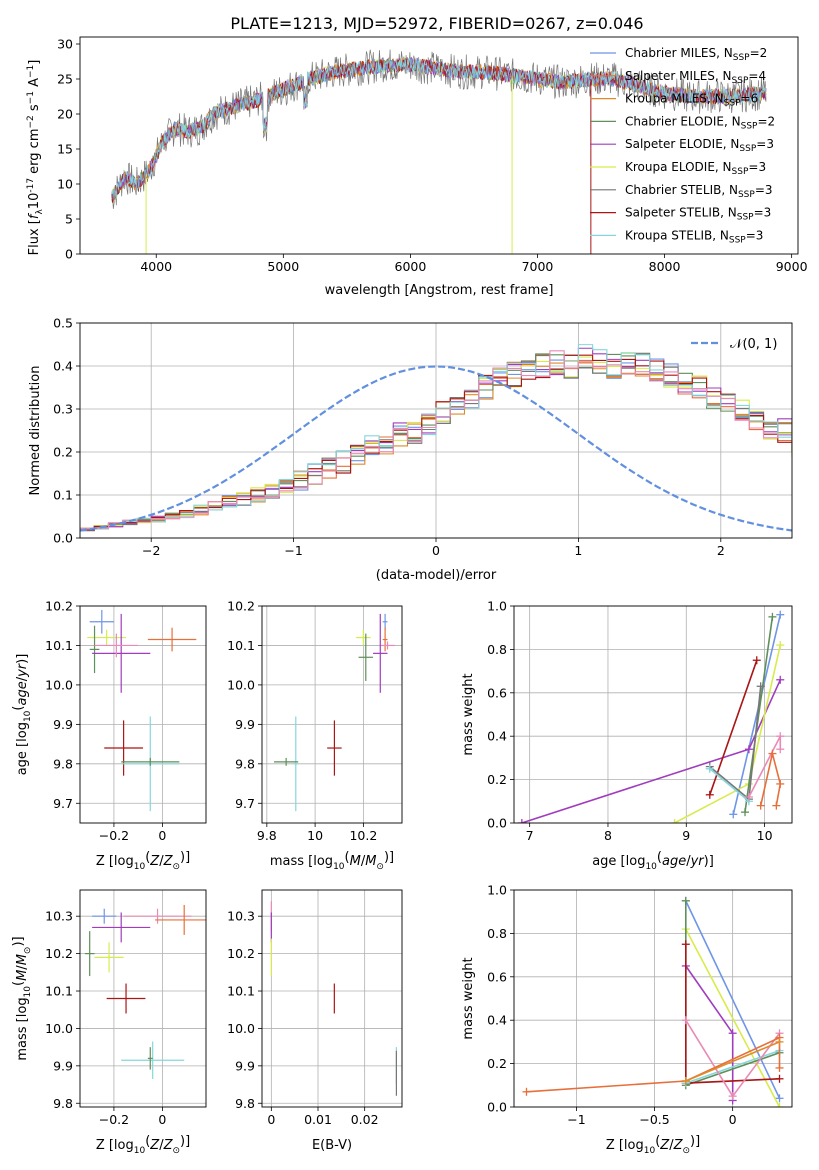 This screenshot has width=819, height=1170. What do you see at coordinates (65, 44) in the screenshot?
I see `y-tick-label: 30` at bounding box center [65, 44].